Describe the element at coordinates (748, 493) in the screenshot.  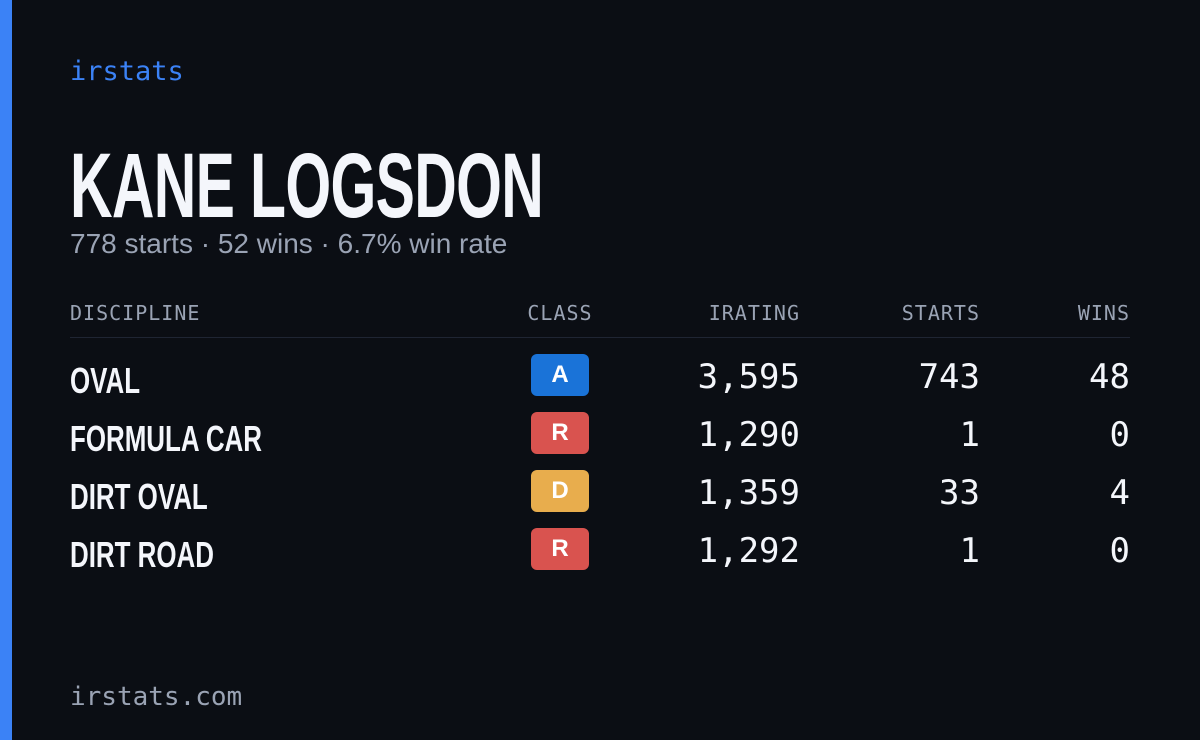
I see `irating: 1,359` at that location.